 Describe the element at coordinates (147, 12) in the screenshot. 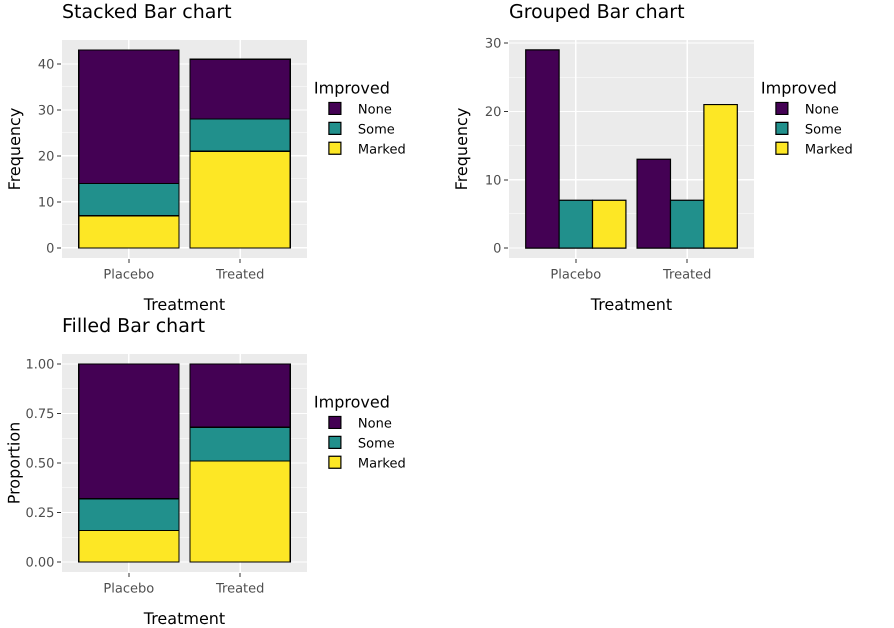

I see `chart-title: Stacked Bar chart` at that location.